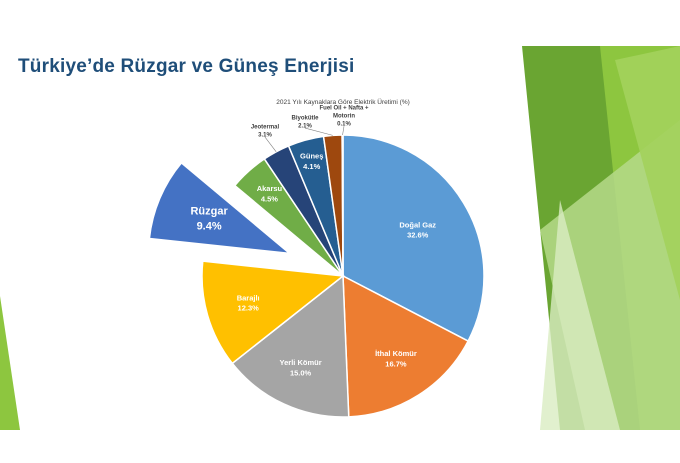 The image size is (680, 463). Describe the element at coordinates (269, 198) in the screenshot. I see `pie-label-akarsu-value: 4.5%` at that location.